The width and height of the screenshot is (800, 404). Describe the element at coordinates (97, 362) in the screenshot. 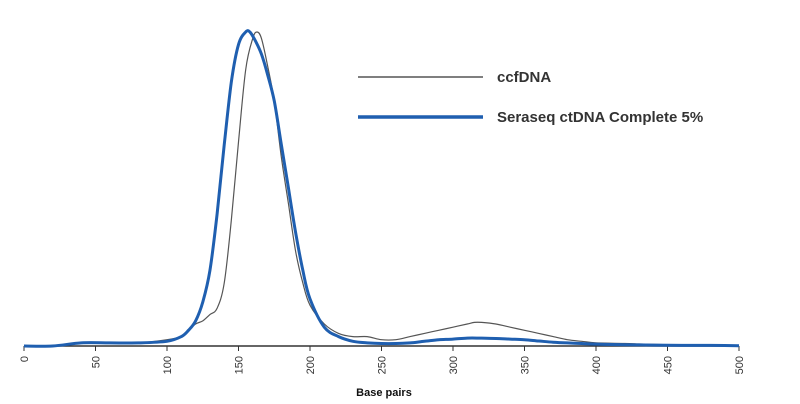

I see `x-tick-label: 50` at that location.